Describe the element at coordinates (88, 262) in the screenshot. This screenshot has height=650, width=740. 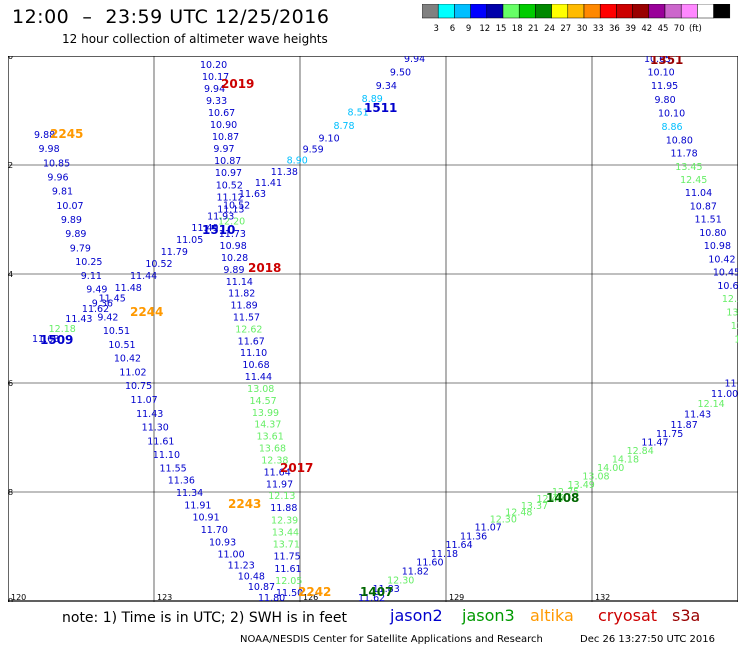
I see `wave-height-label: 10.25` at that location.